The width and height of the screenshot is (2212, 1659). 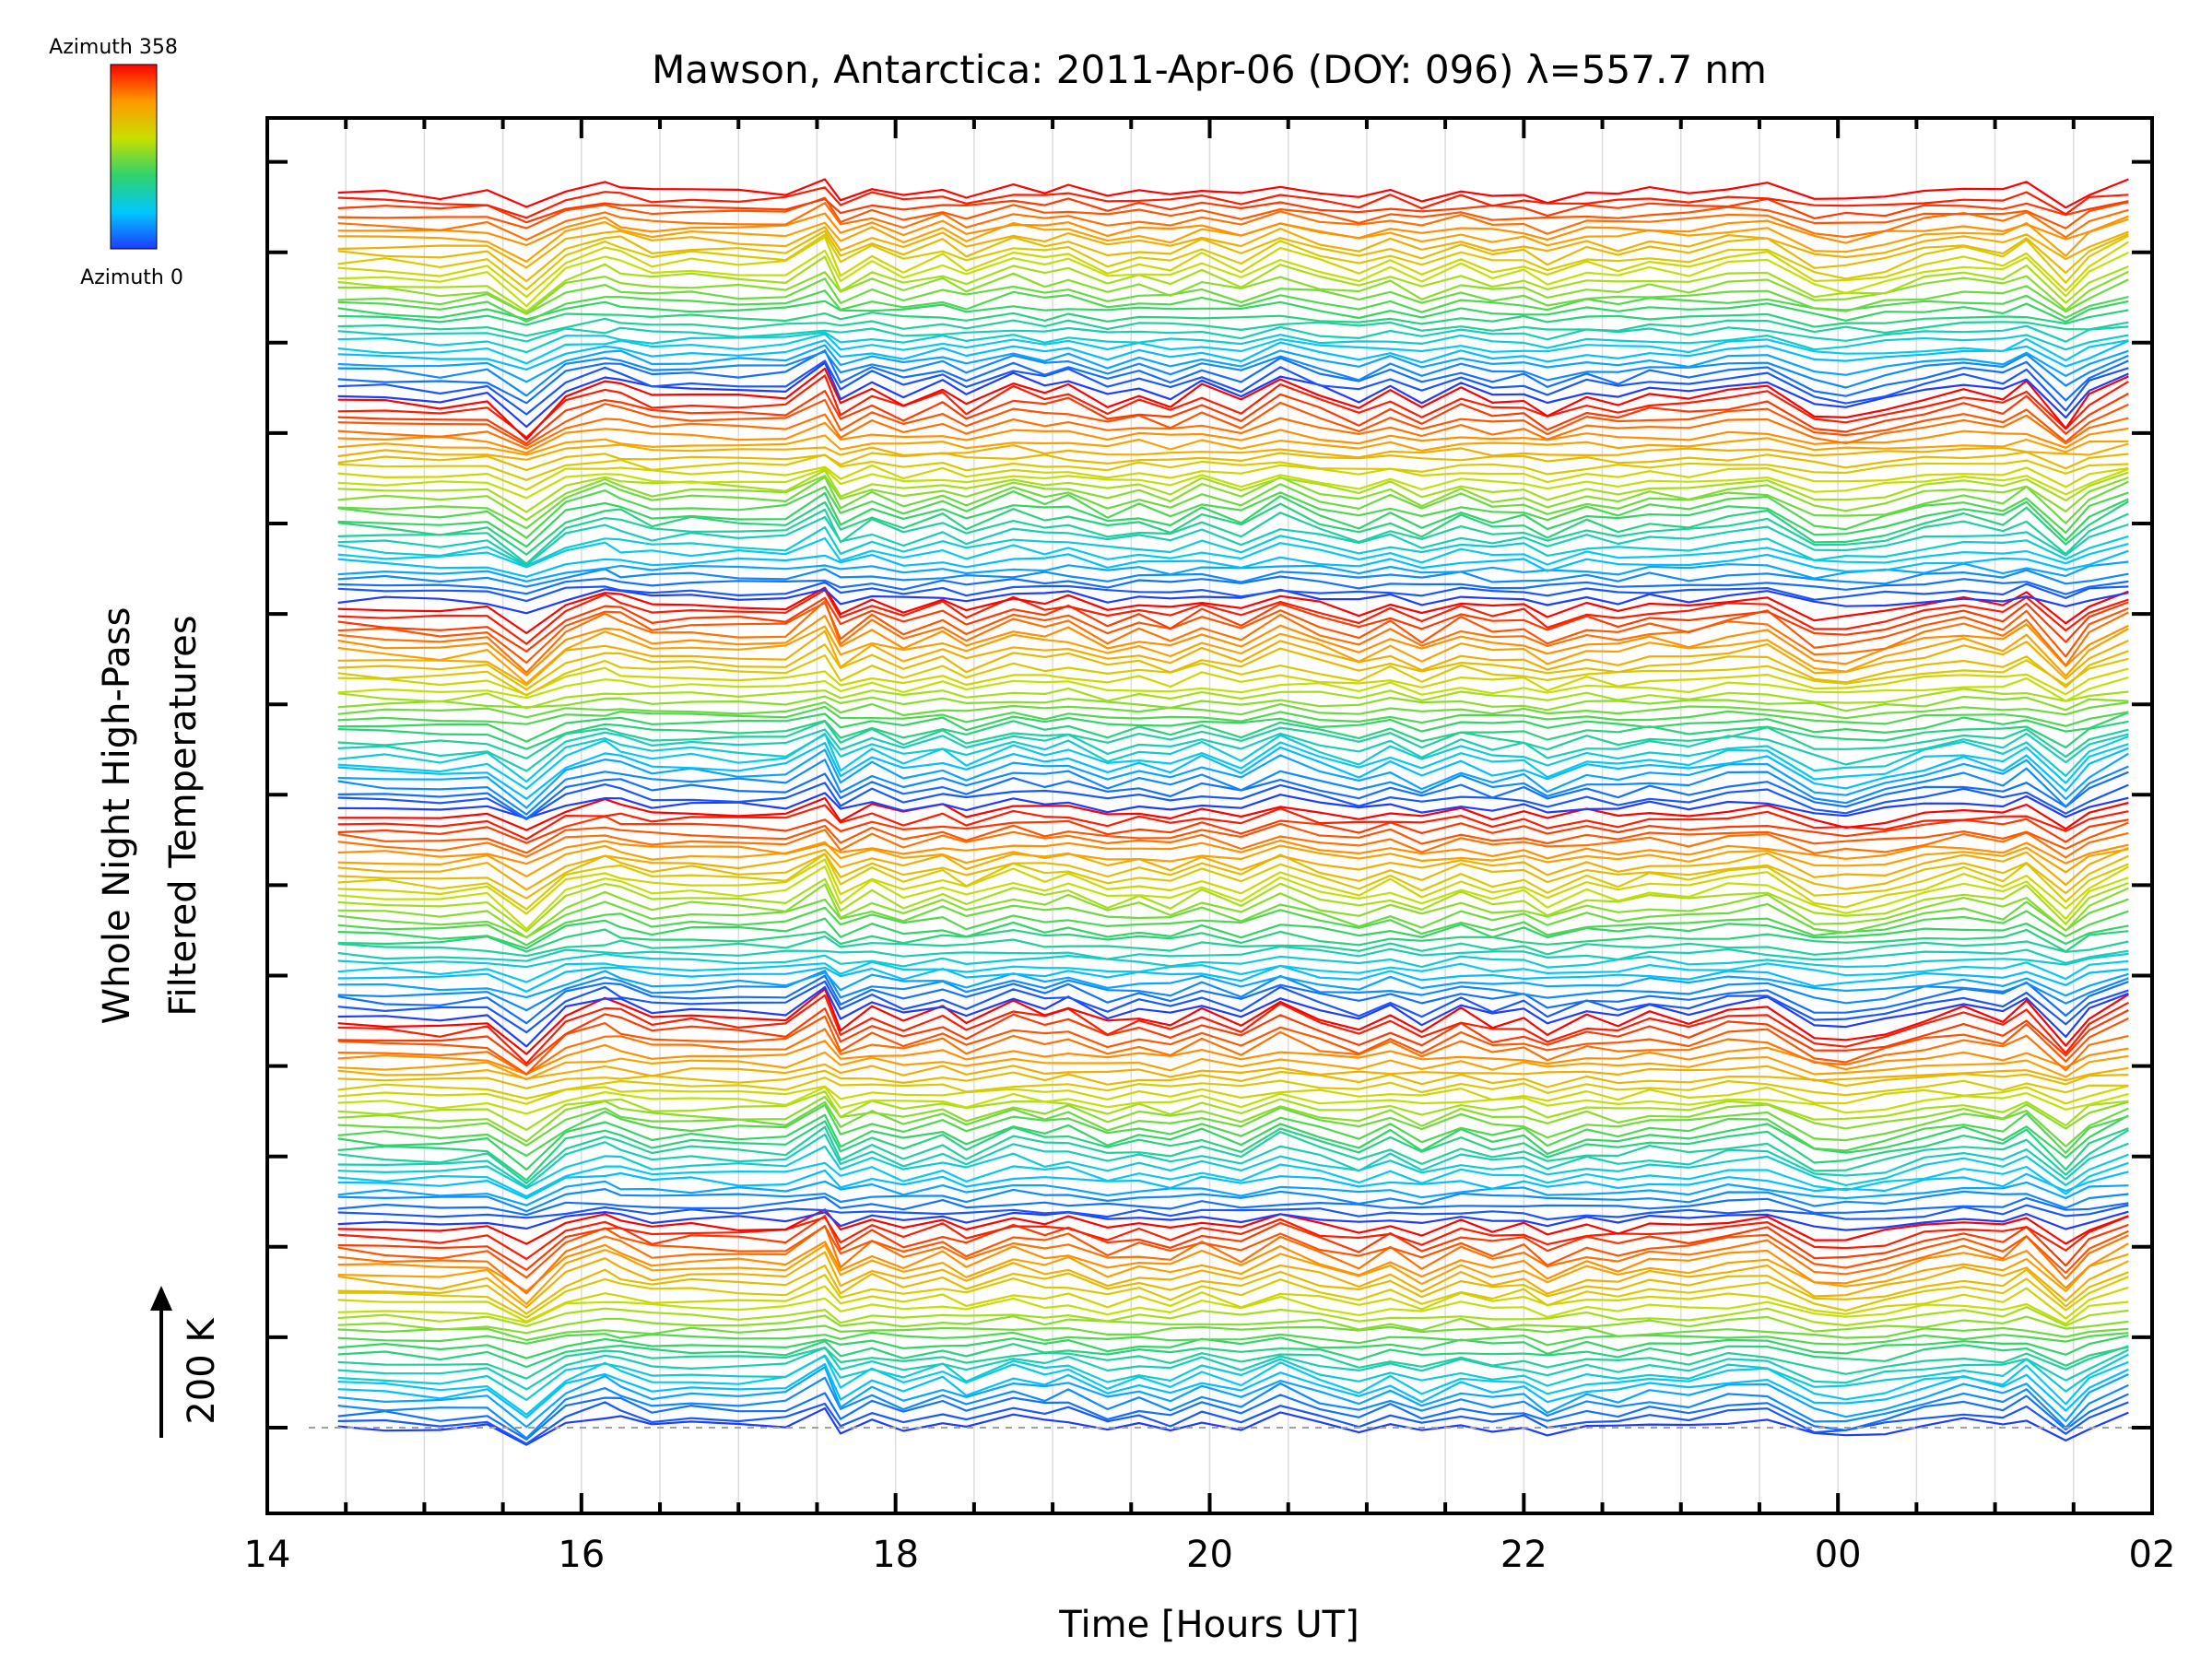 What do you see at coordinates (113, 47) in the screenshot?
I see `colorbar-top-label: Azimuth 358` at bounding box center [113, 47].